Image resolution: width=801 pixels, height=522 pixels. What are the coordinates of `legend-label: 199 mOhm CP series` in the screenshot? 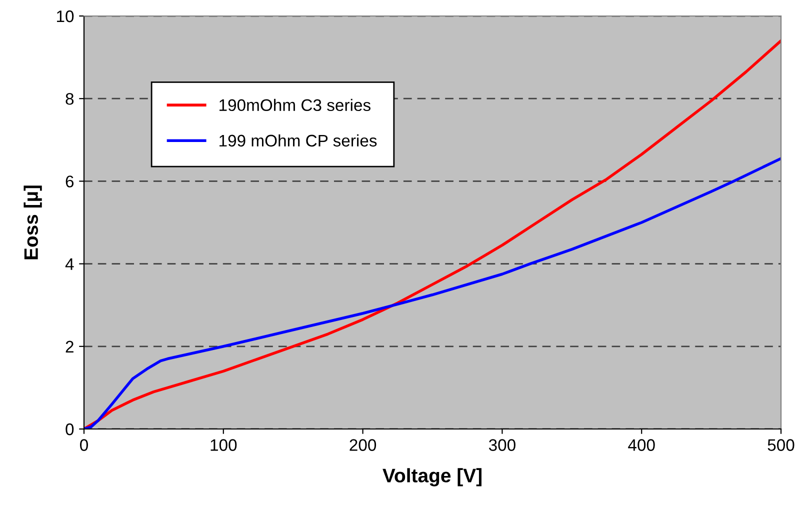 It's located at (298, 140).